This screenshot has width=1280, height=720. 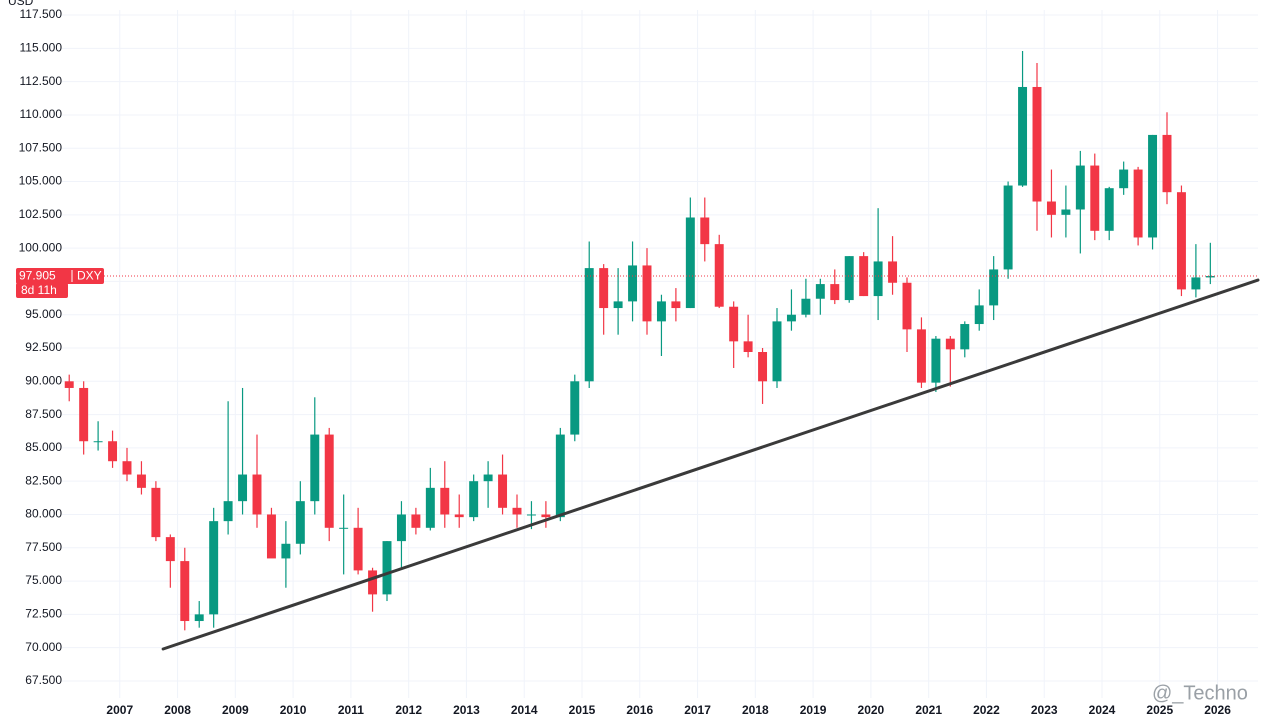 I want to click on y-tick-label: 67.500, so click(x=43, y=680).